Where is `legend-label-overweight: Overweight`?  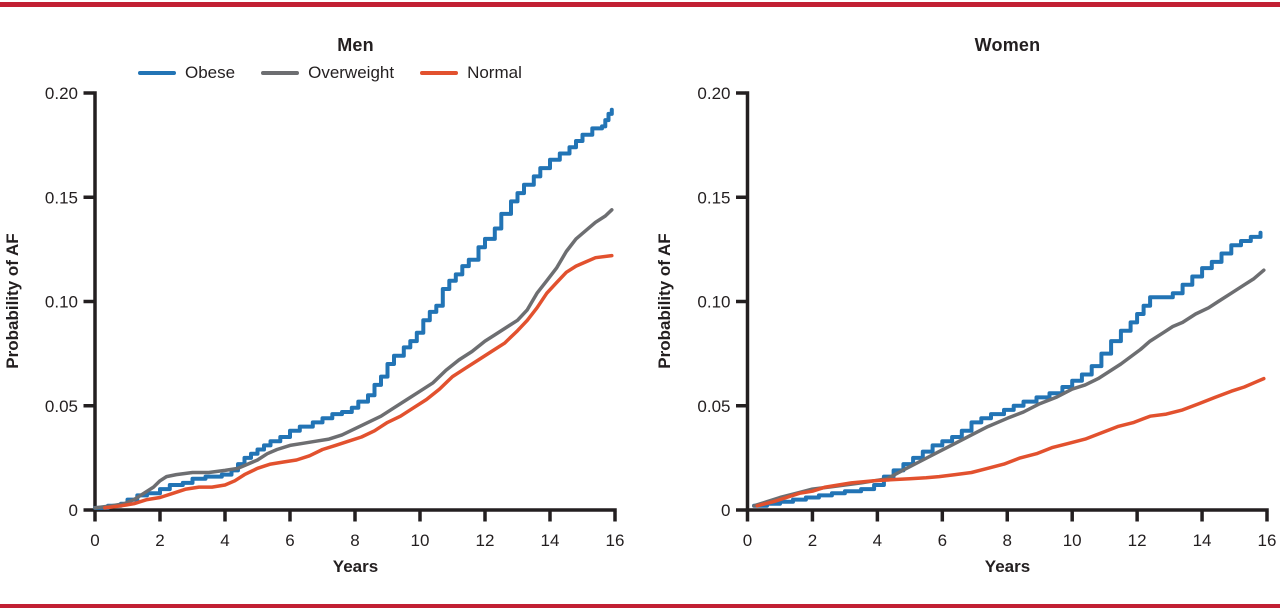
legend-label-overweight: Overweight is located at coordinates (351, 72).